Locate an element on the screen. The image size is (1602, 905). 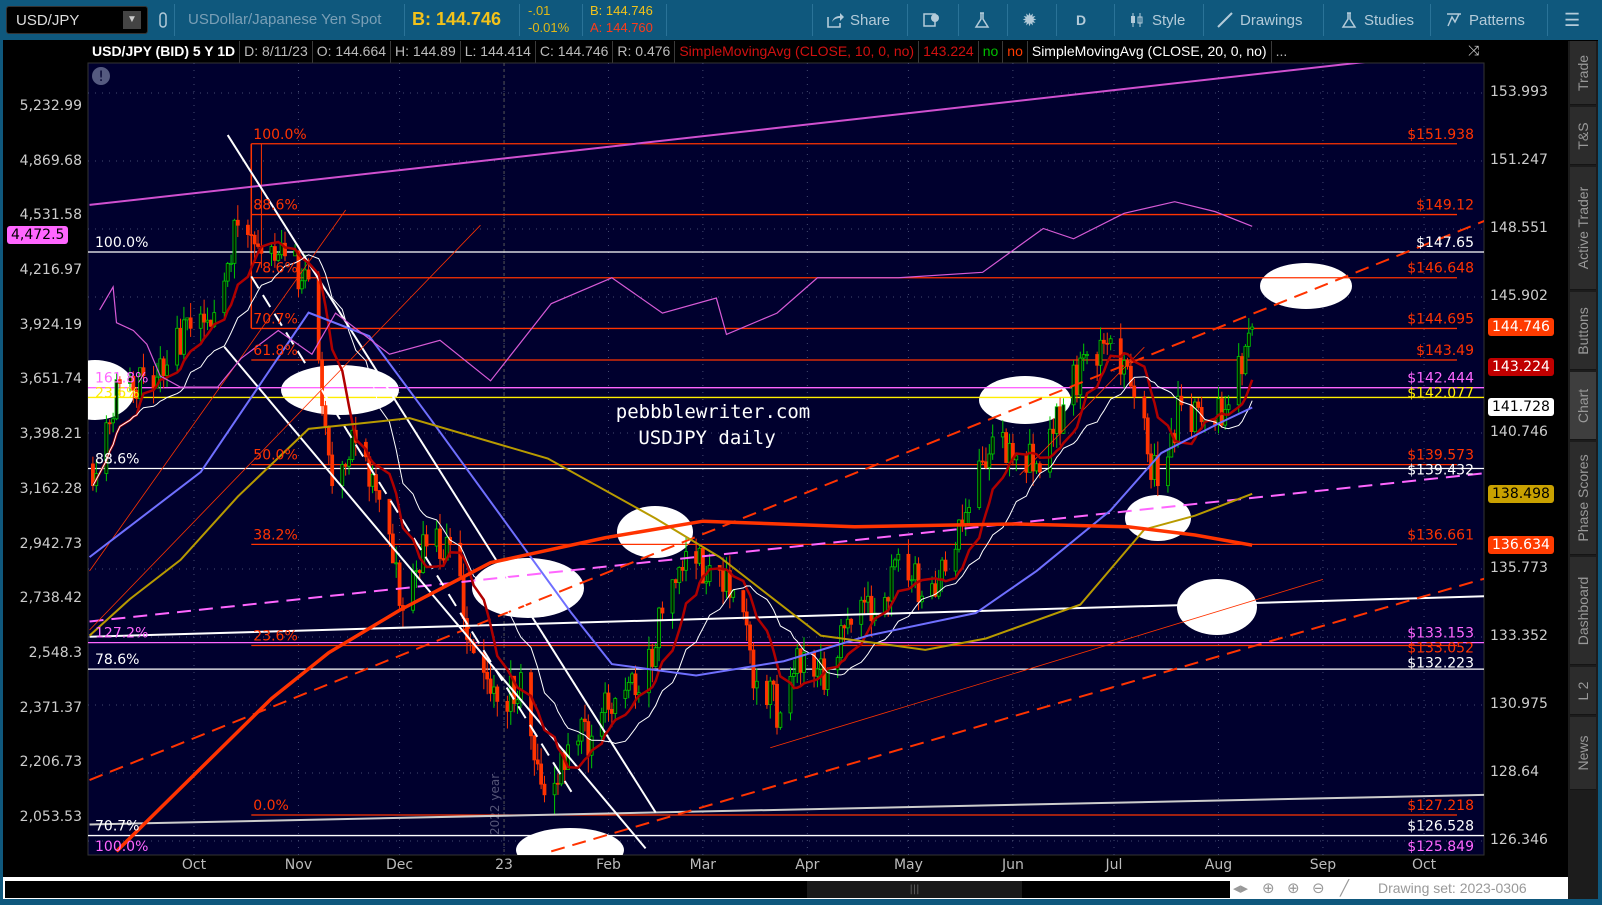
period-button: D is located at coordinates (1081, 20).